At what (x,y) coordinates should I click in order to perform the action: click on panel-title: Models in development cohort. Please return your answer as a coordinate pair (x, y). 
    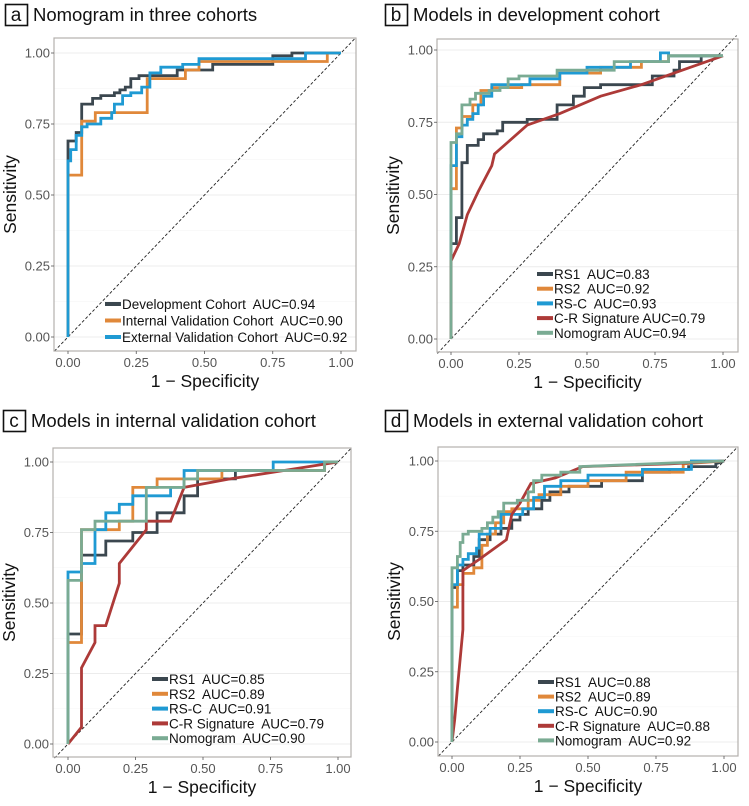
    Looking at the image, I should click on (536, 14).